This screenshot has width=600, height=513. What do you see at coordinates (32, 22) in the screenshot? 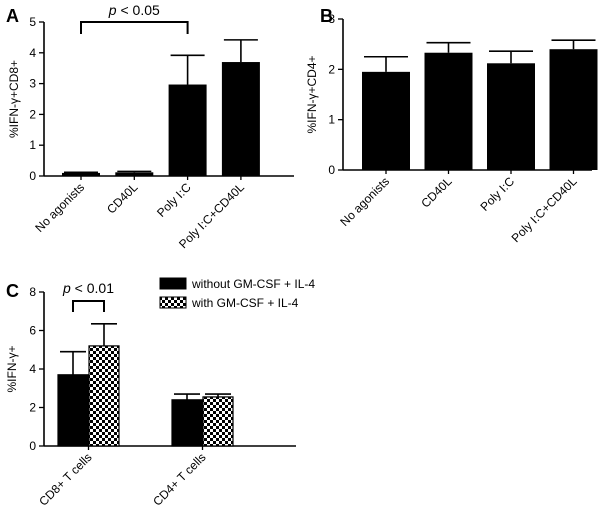
I see `y-tick-label: 5` at bounding box center [32, 22].